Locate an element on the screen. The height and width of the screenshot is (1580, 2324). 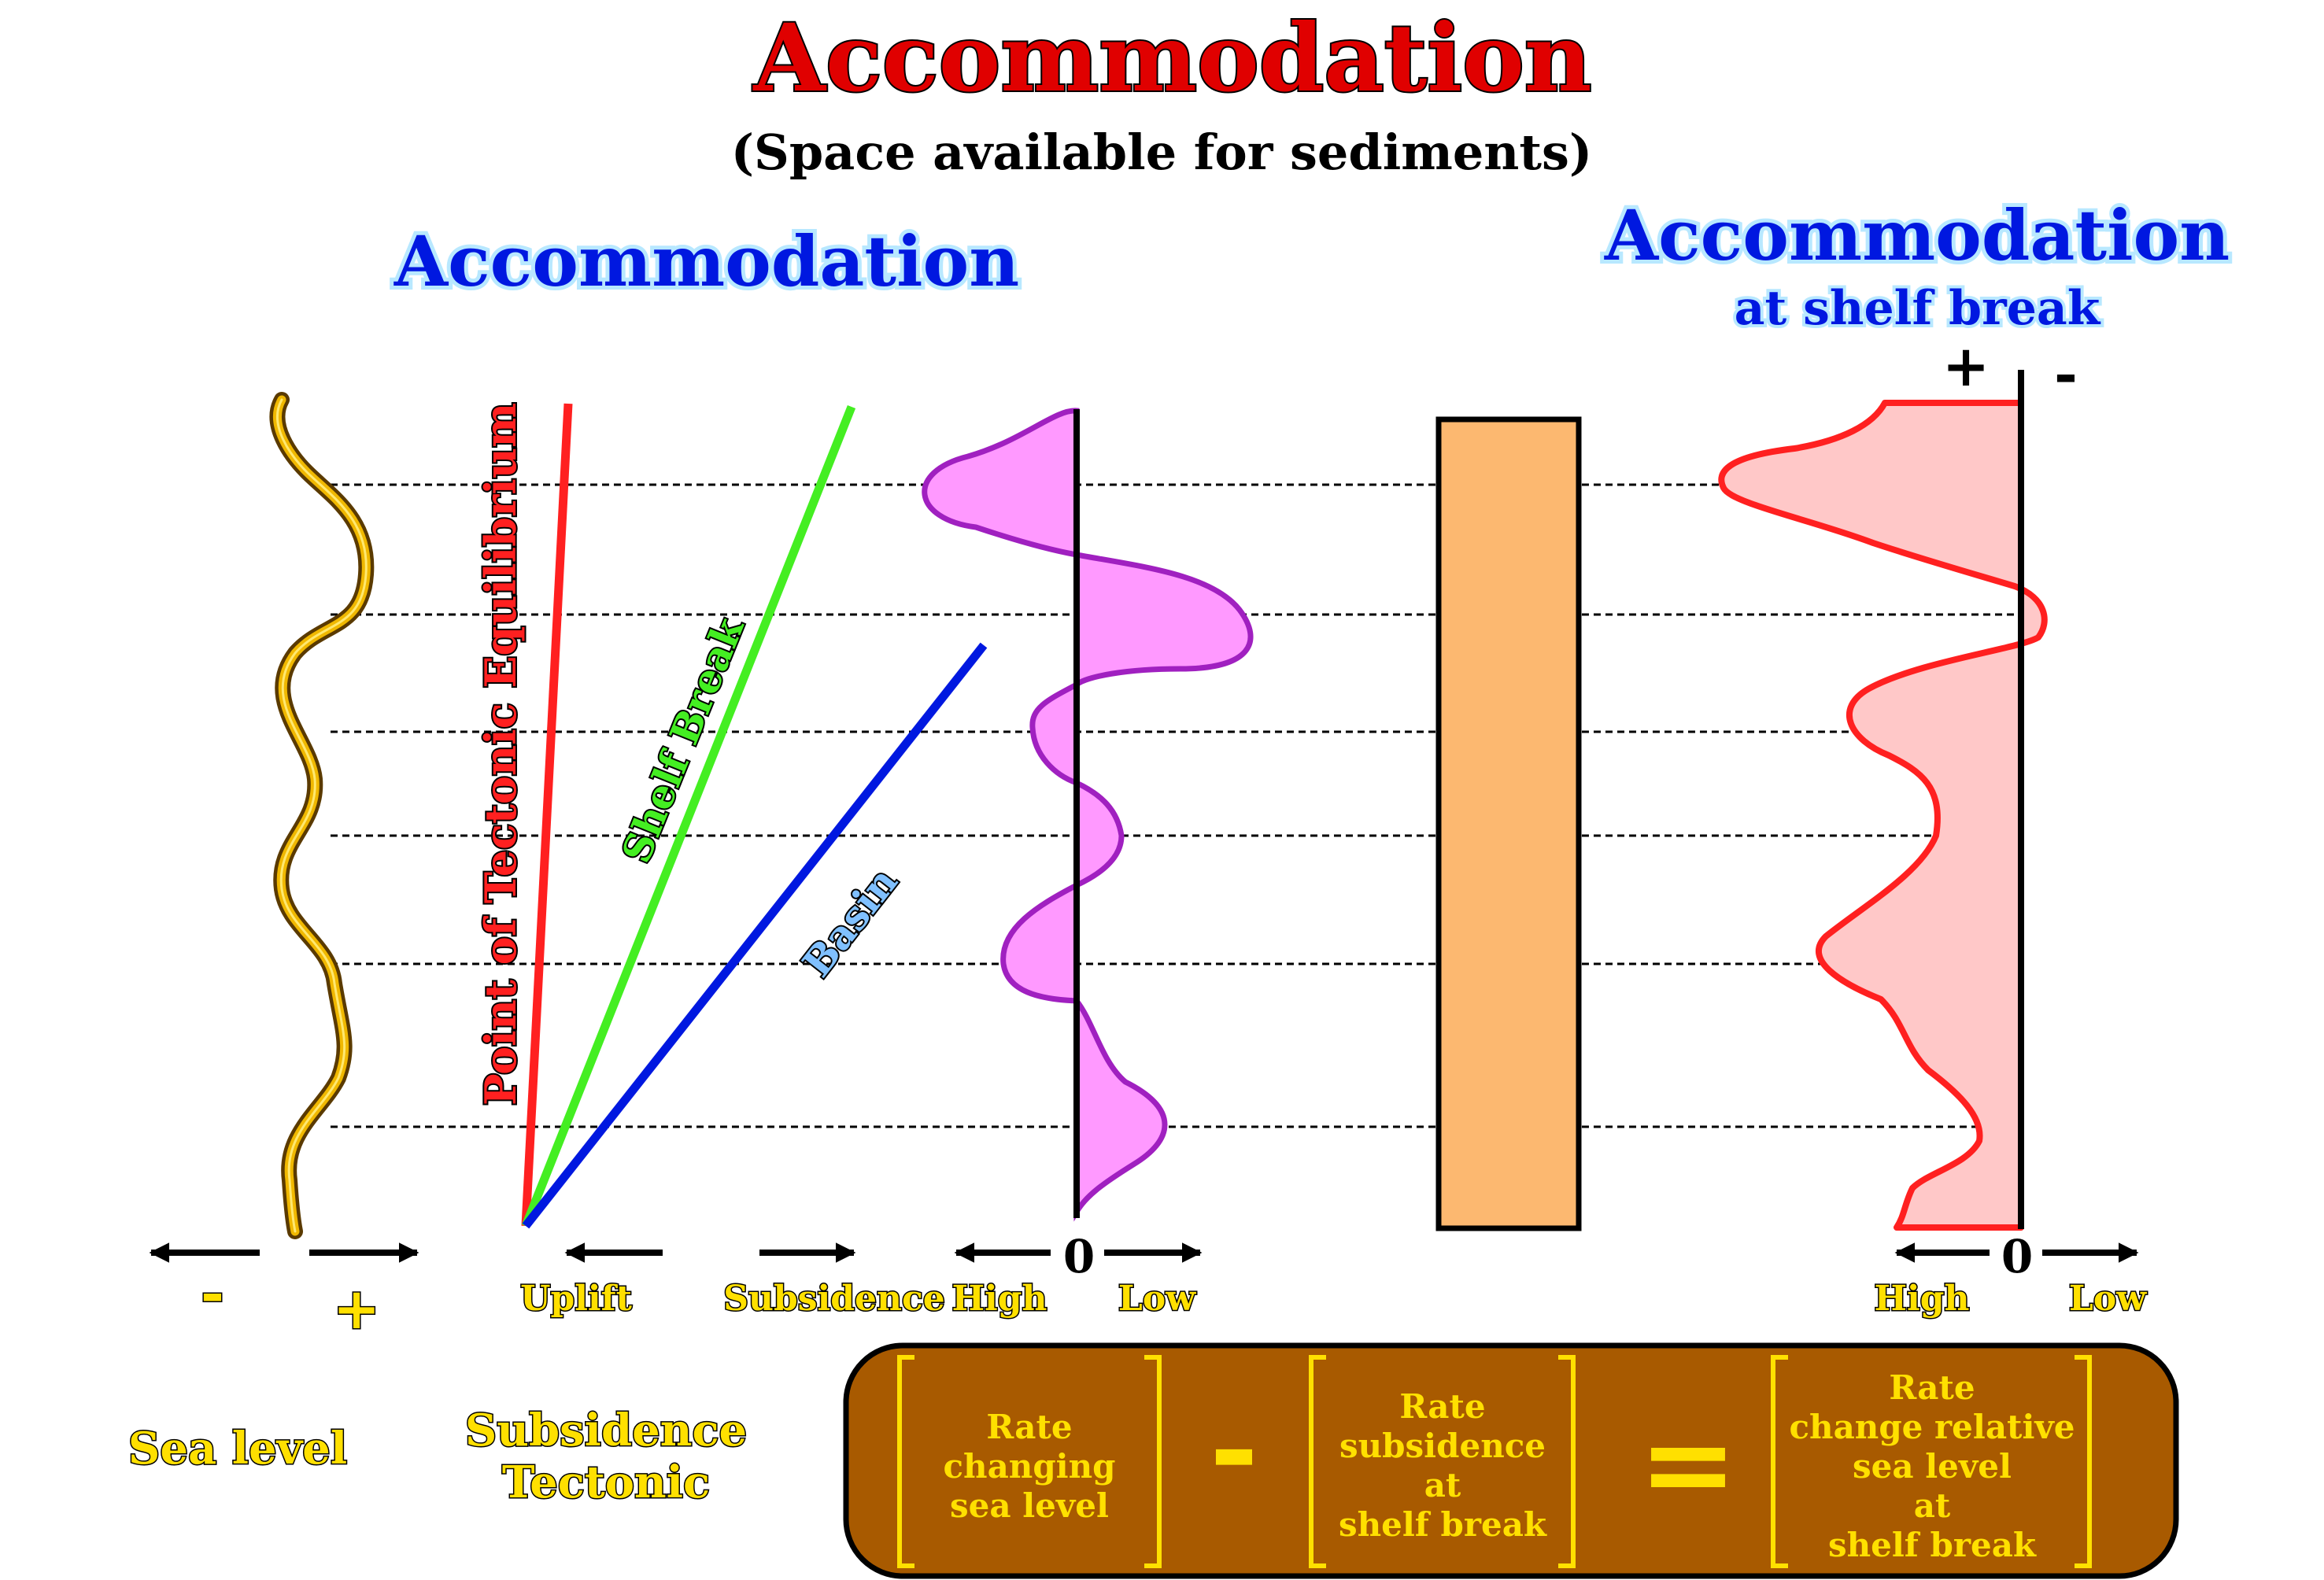
sediment-column is located at coordinates (1508, 823).